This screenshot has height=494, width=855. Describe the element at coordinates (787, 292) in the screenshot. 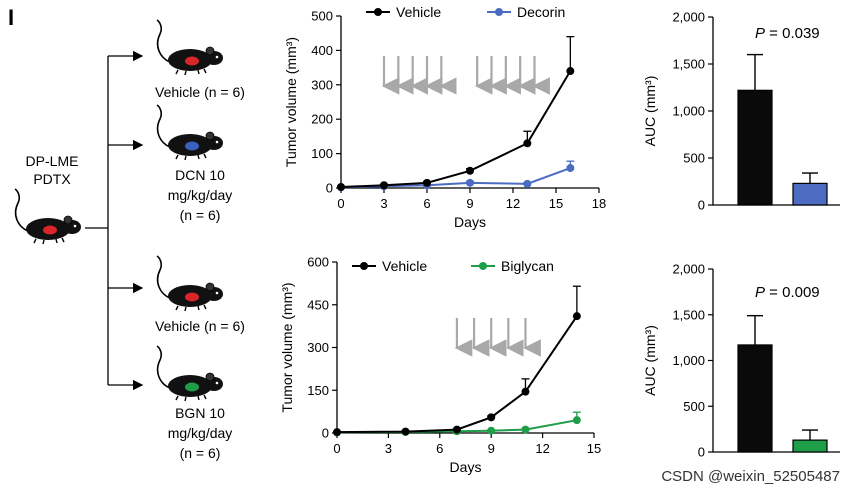

I see `p-value-annotation: P = 0.009` at that location.